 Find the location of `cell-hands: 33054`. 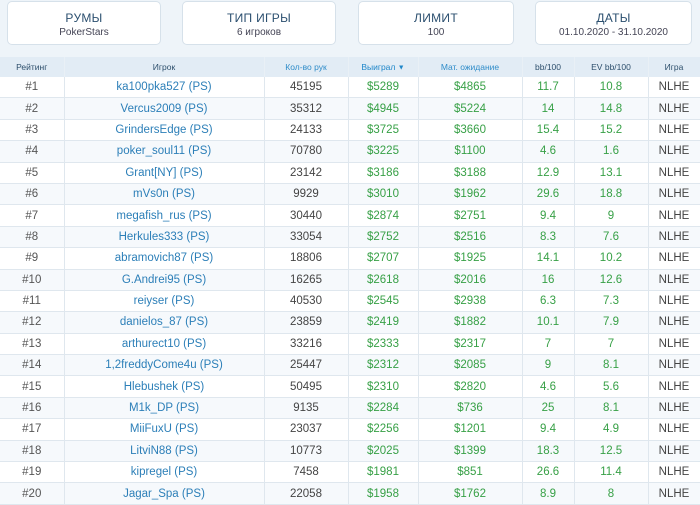

cell-hands: 33054 is located at coordinates (306, 237).